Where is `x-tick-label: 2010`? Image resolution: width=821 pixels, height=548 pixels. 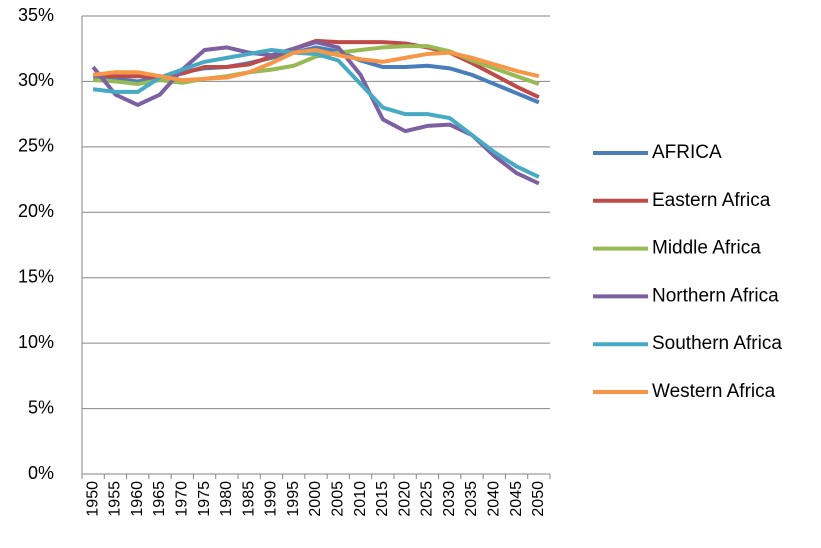
x-tick-label: 2010 is located at coordinates (360, 499).